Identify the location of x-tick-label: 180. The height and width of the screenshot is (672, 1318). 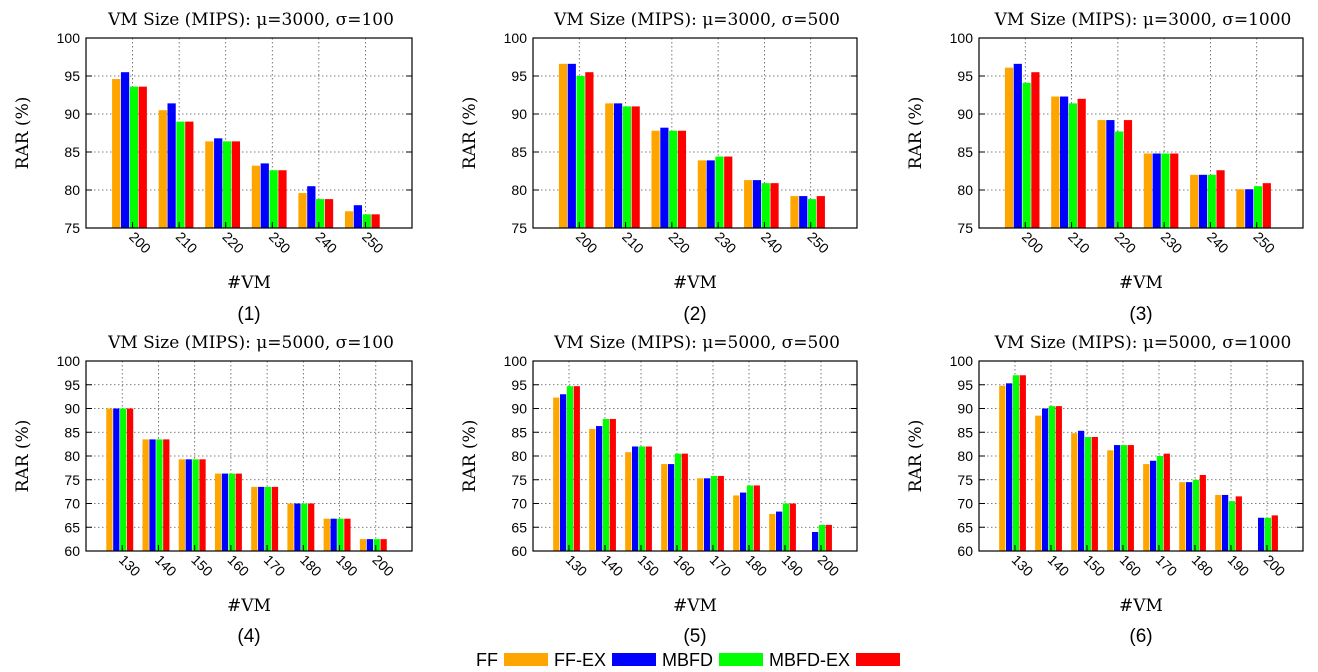
(1203, 566).